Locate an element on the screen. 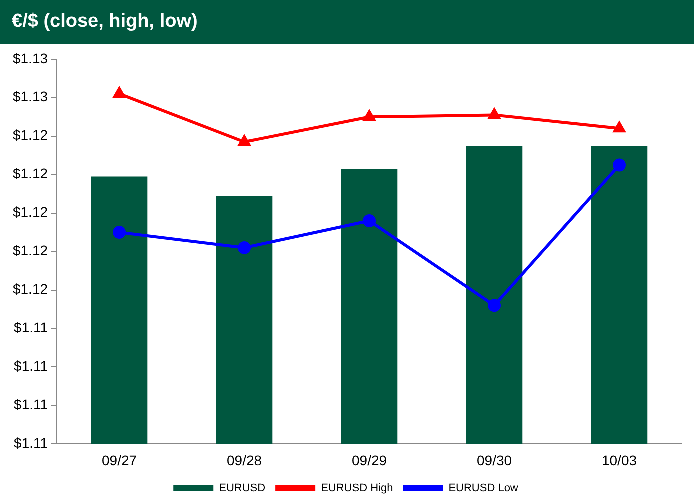  legend-label: EURUSD High is located at coordinates (357, 488).